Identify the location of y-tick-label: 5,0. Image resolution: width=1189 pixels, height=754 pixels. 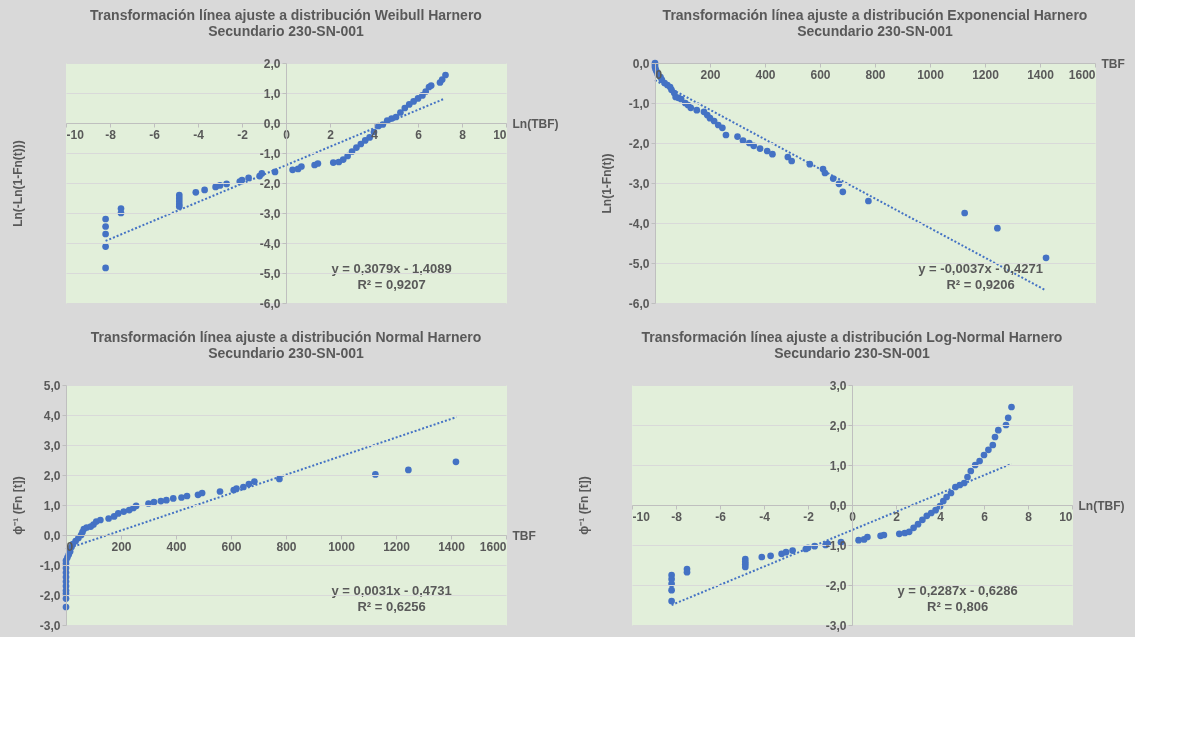
(52, 385).